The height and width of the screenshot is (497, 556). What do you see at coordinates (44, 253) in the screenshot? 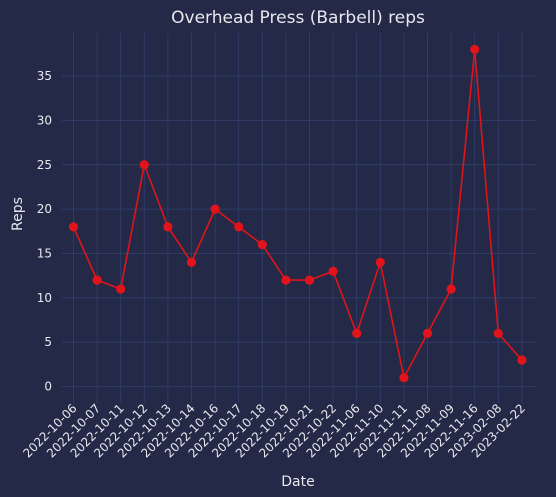
I see `y-tick-label: 15` at bounding box center [44, 253].